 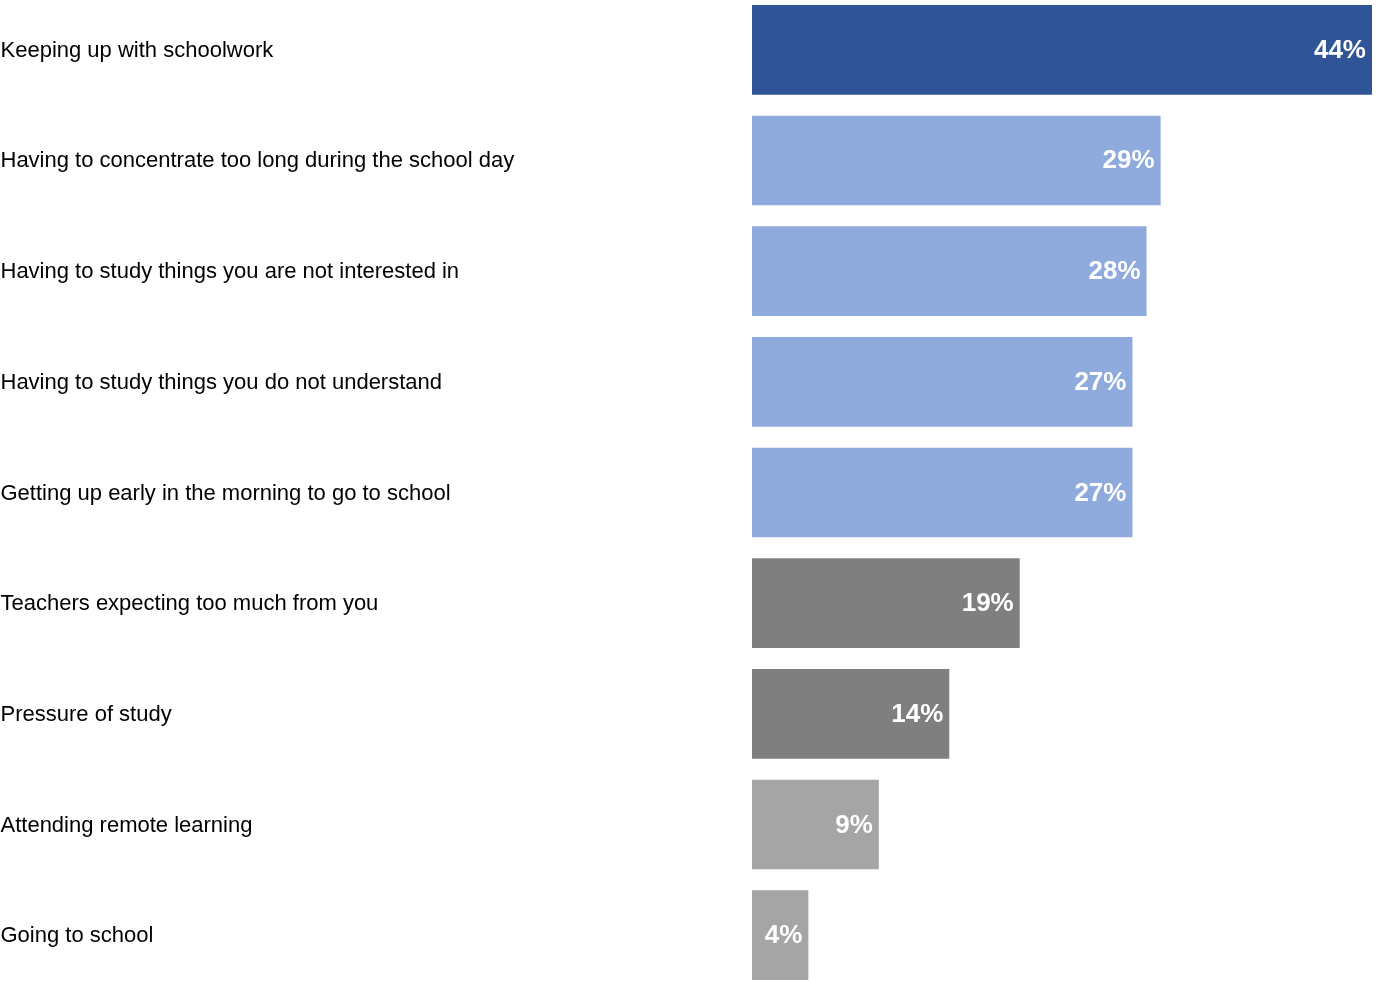 I want to click on y-tick-label: Going to school, so click(x=77, y=935).